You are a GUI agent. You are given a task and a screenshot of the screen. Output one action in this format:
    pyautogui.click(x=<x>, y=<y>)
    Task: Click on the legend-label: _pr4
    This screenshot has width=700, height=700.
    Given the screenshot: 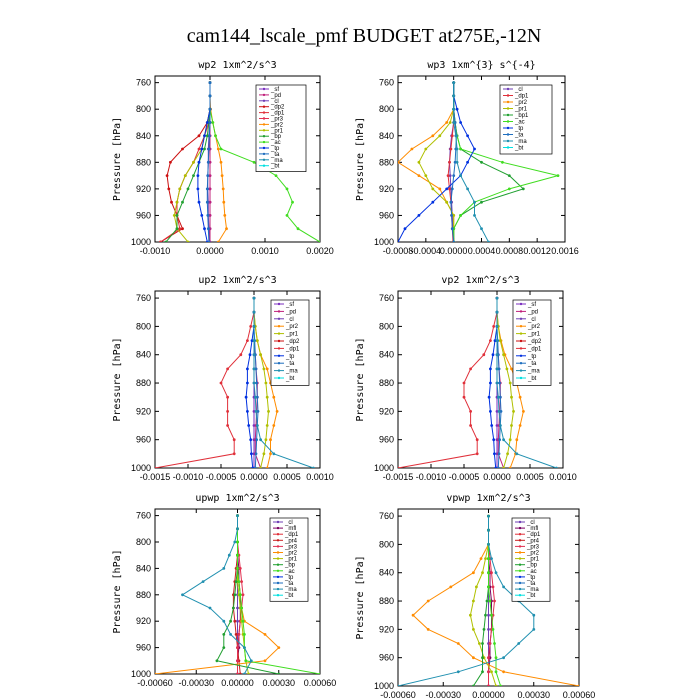 What is the action you would take?
    pyautogui.click(x=291, y=541)
    